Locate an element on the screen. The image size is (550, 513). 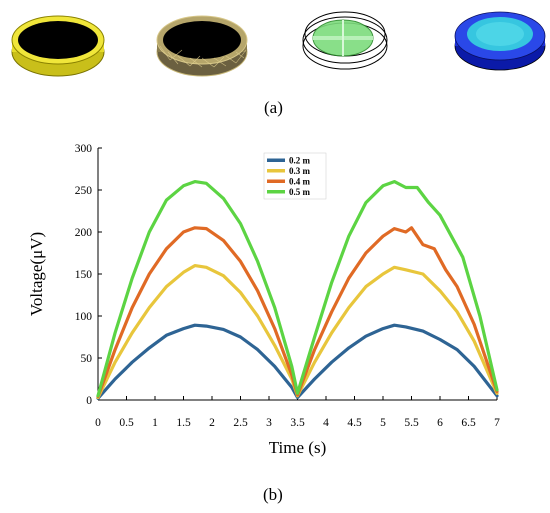
y-tick-label: 200 is located at coordinates (84, 233).